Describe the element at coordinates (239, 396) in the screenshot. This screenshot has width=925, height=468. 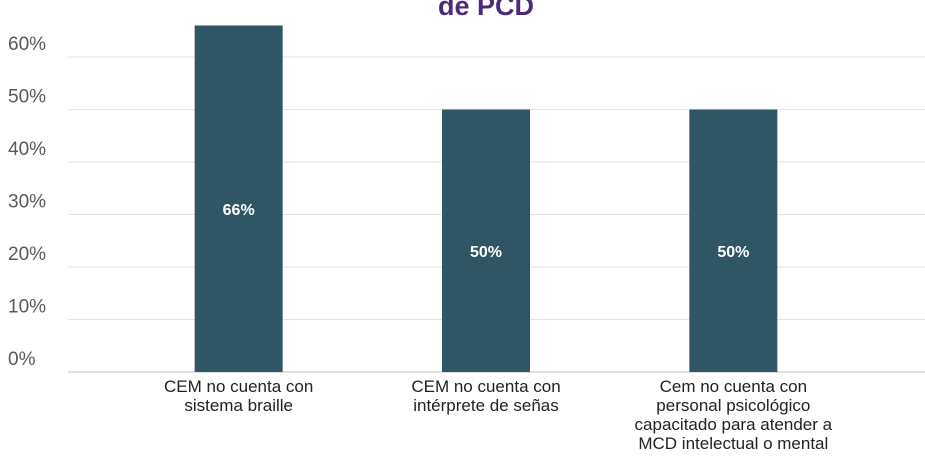
I see `x-tick-label: CEM no cuenta con sistema braille` at that location.